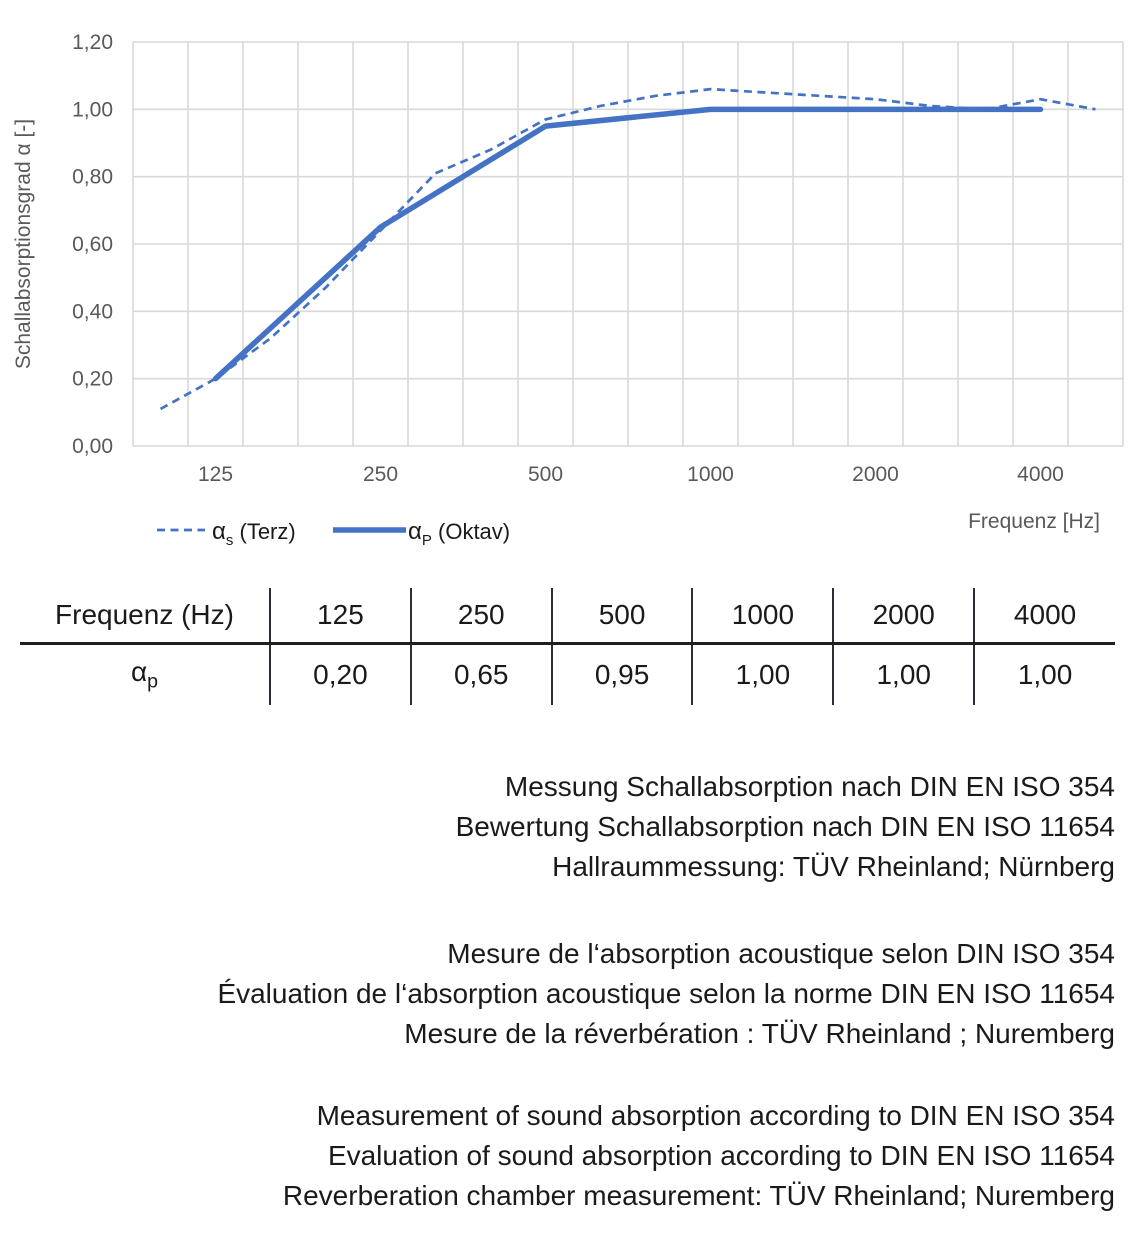  What do you see at coordinates (762, 616) in the screenshot?
I see `table-header-cell: 1000` at bounding box center [762, 616].